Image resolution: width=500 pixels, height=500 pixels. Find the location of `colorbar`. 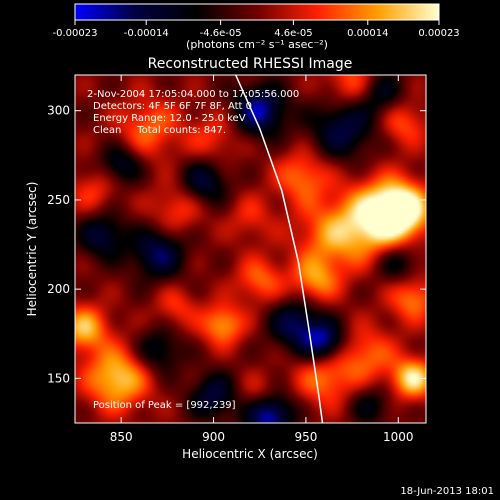

colorbar is located at coordinates (257, 12).